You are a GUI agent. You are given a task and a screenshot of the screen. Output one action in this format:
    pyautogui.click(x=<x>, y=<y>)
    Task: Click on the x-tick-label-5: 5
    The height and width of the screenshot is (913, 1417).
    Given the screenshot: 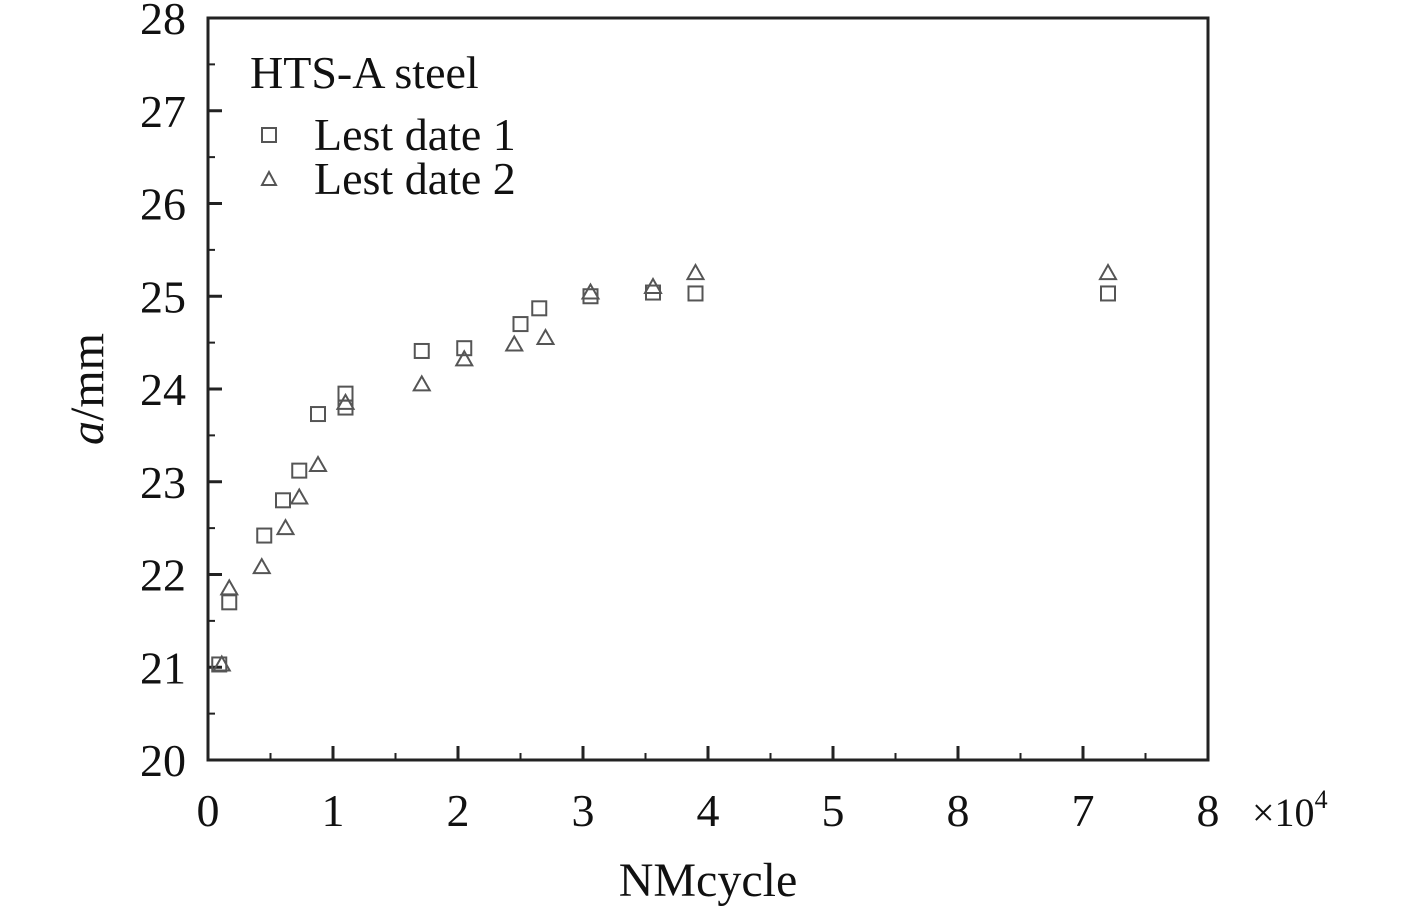 What is the action you would take?
    pyautogui.click(x=833, y=810)
    